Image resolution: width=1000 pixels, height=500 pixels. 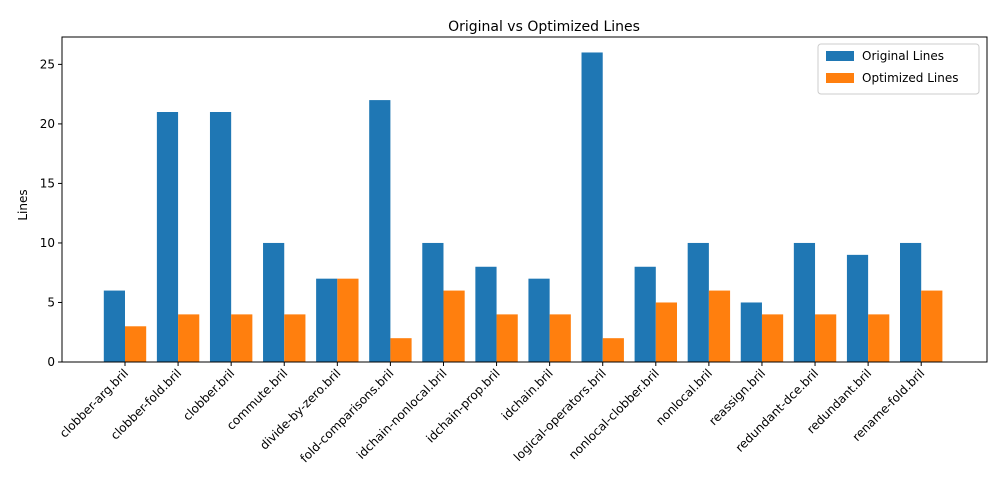 I want to click on legend: Original Lines Optimized Lines, so click(x=898, y=69).